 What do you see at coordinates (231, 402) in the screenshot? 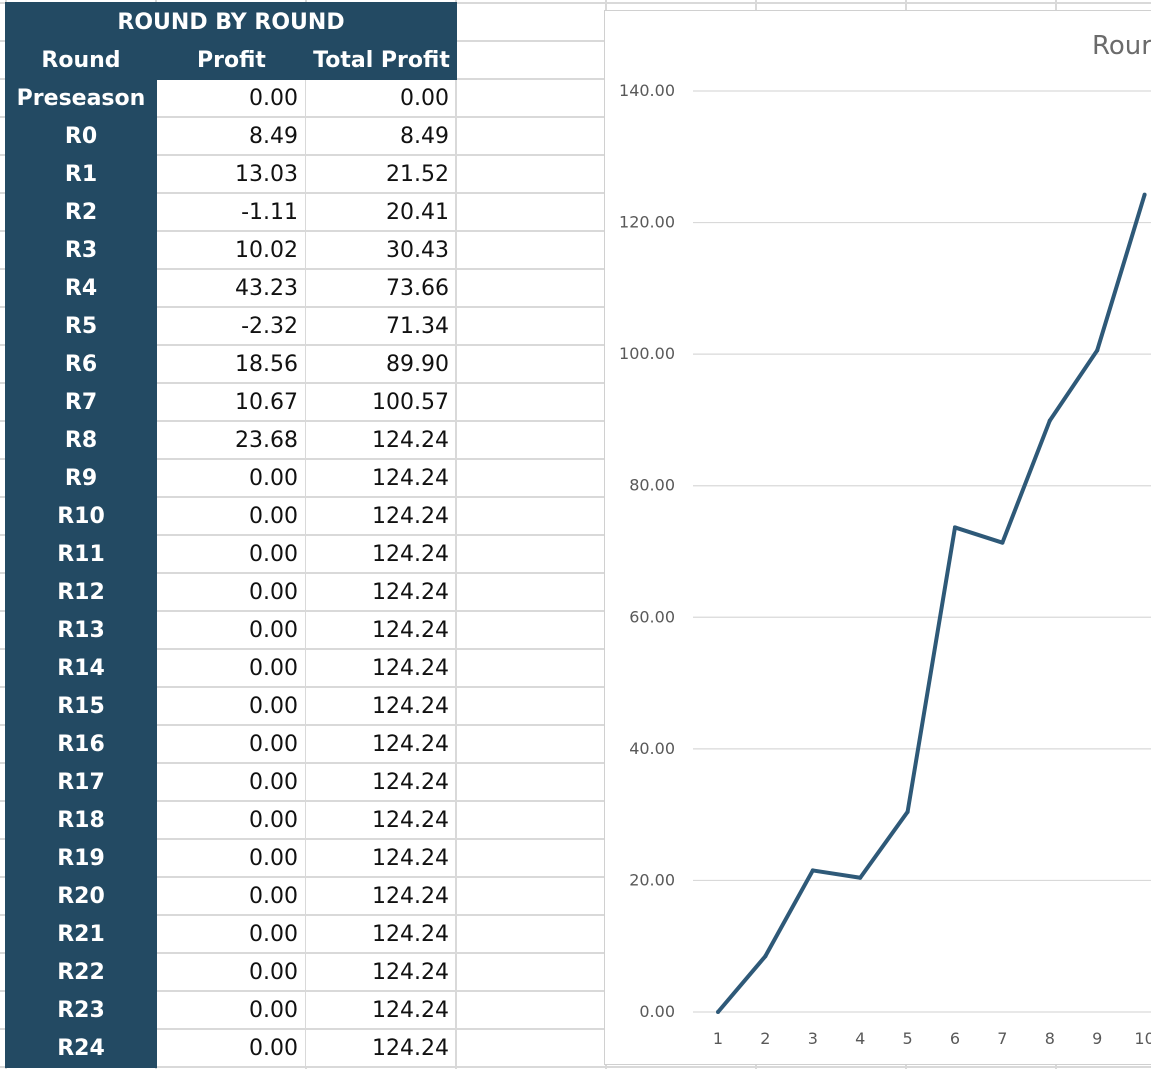
I see `profit-cell: 10.67` at bounding box center [231, 402].